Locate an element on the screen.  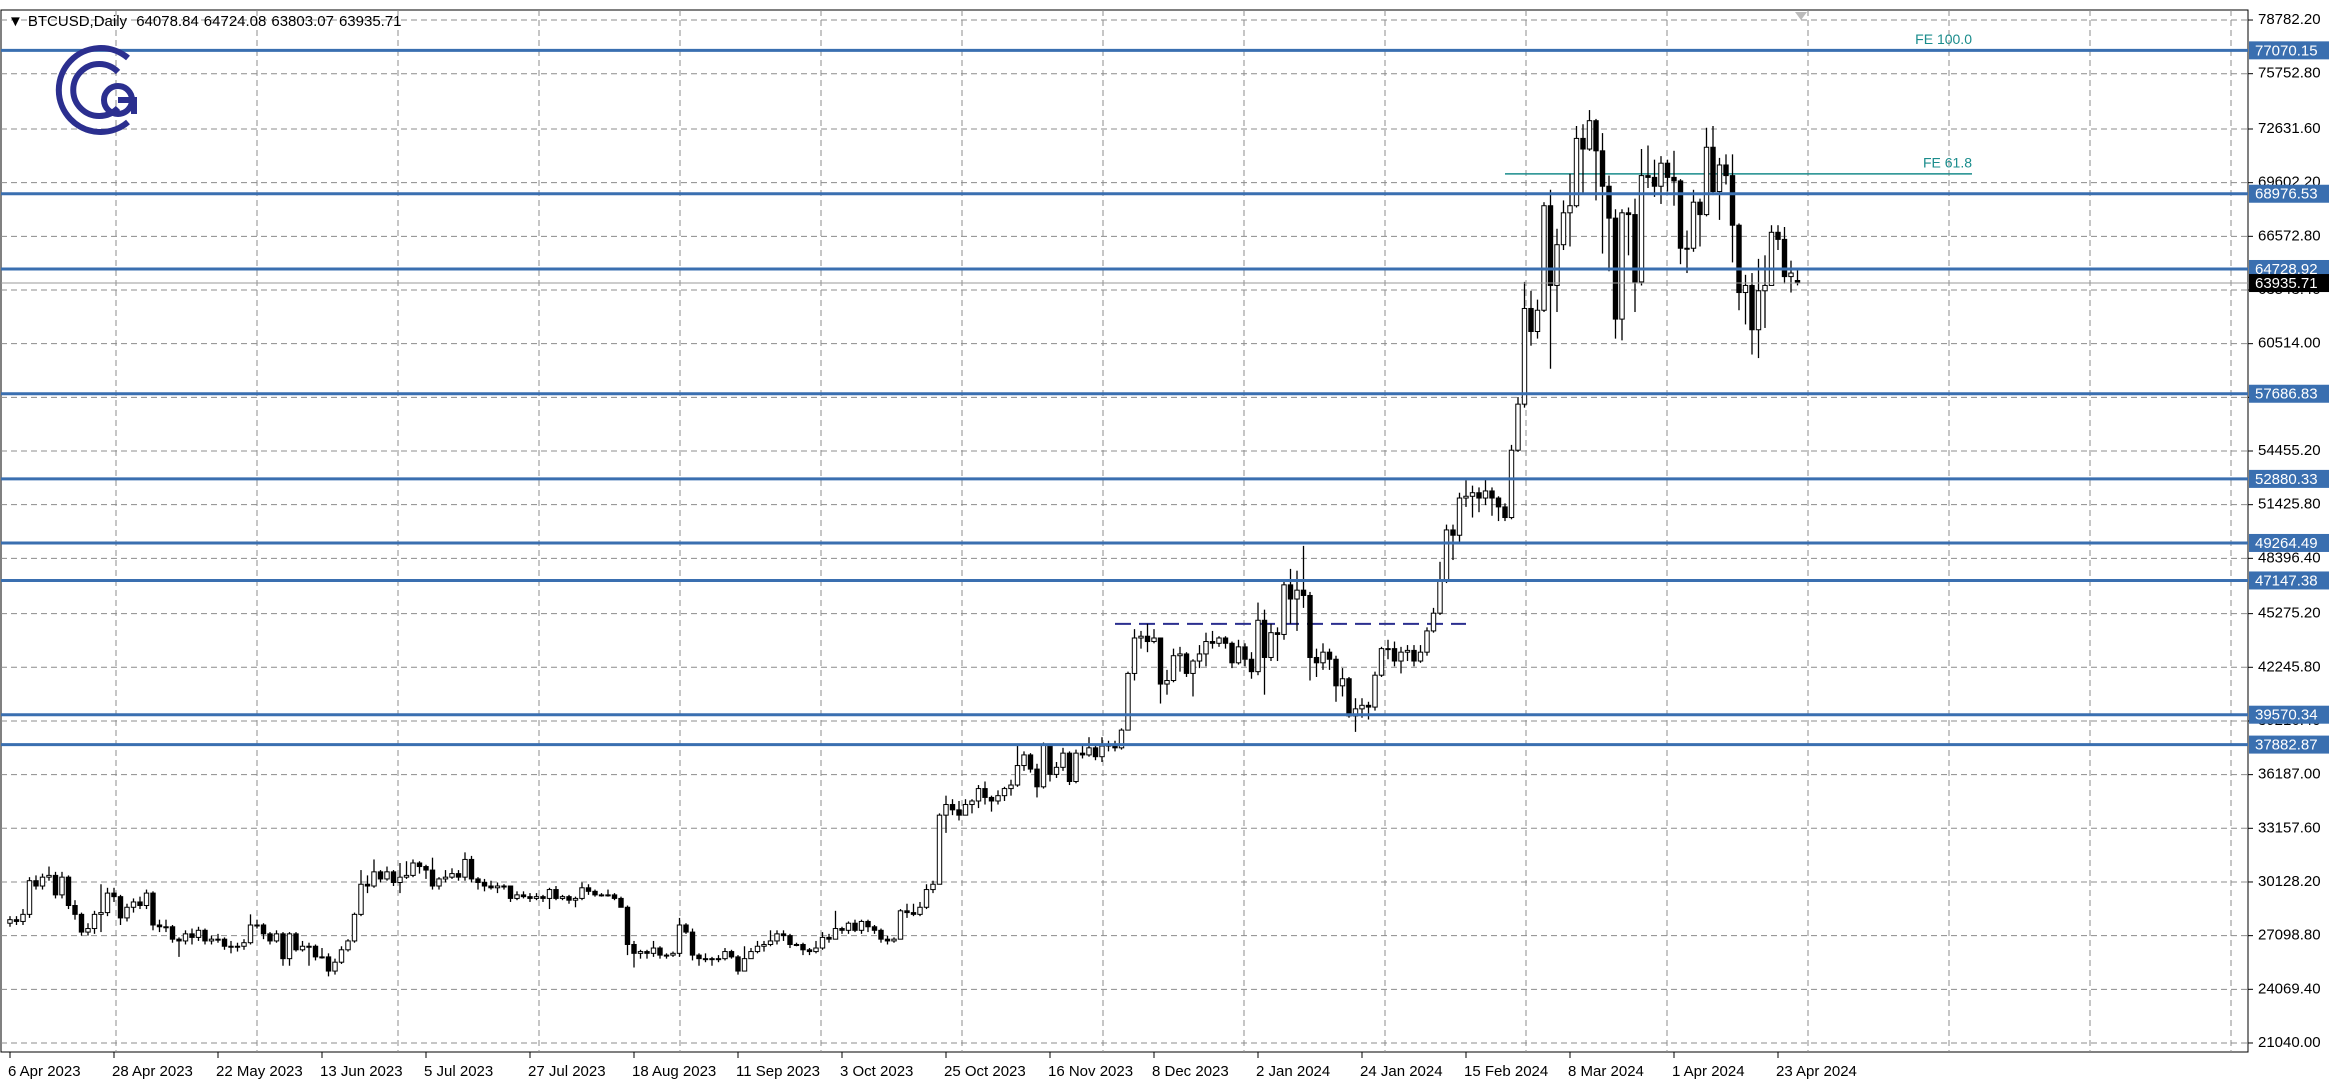
ohlc-high: 64724.08 is located at coordinates (235, 21).